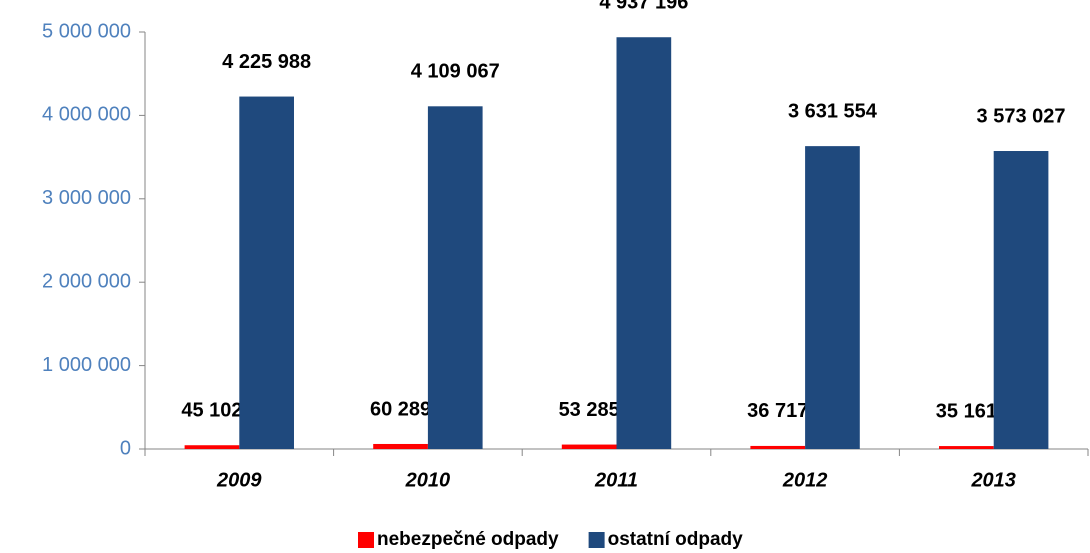 The height and width of the screenshot is (553, 1090). Describe the element at coordinates (966, 411) in the screenshot. I see `value-label: 35 161` at that location.